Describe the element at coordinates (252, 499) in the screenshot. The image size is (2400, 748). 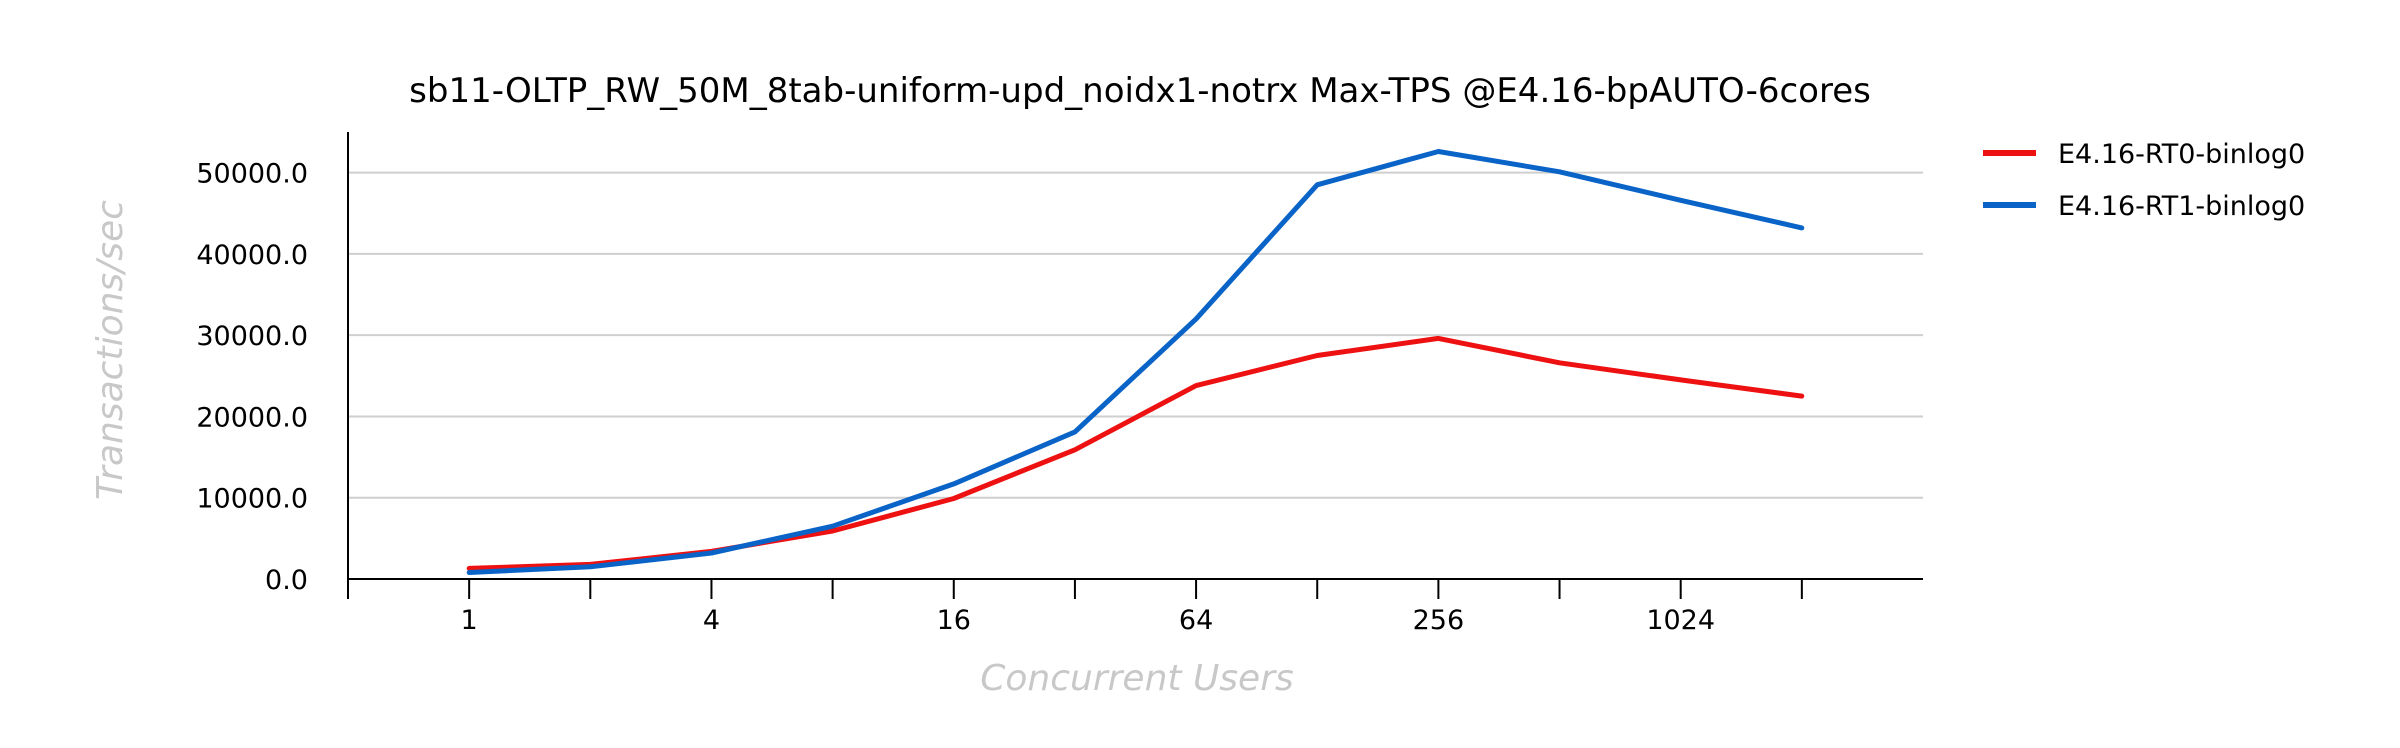
I see `y-tick-label: 10000.0` at that location.